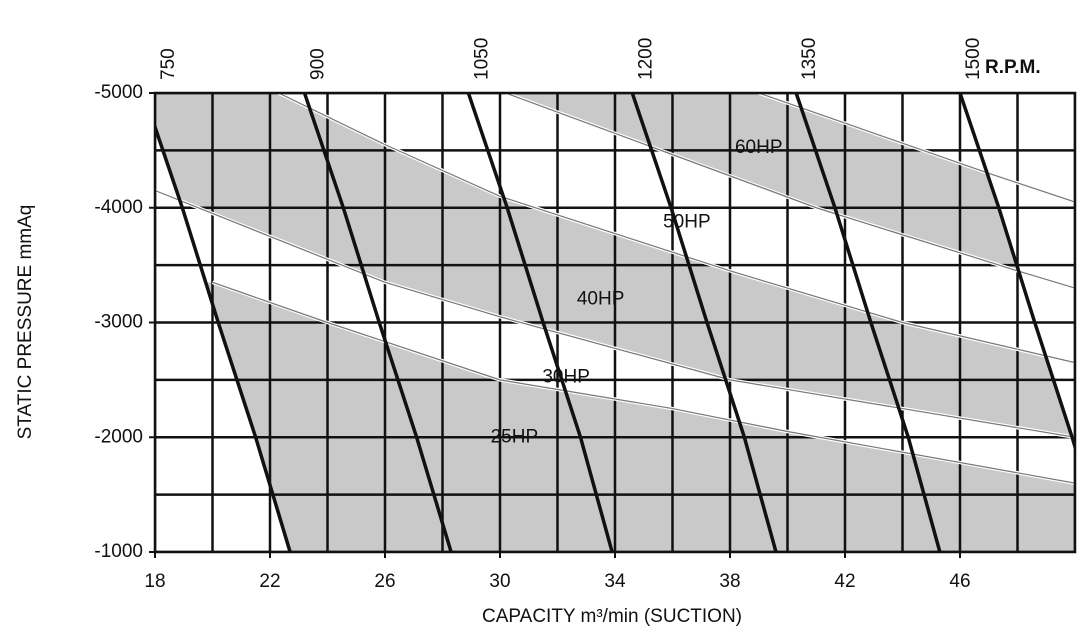  Describe the element at coordinates (499, 581) in the screenshot. I see `x-tick-label: 30` at that location.